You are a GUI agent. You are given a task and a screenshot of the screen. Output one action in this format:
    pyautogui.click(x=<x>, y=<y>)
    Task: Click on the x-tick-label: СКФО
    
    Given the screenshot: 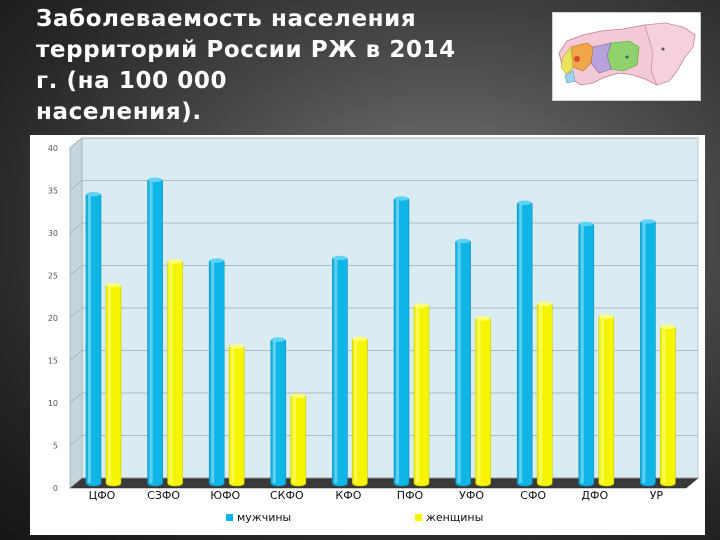 What is the action you would take?
    pyautogui.click(x=287, y=495)
    